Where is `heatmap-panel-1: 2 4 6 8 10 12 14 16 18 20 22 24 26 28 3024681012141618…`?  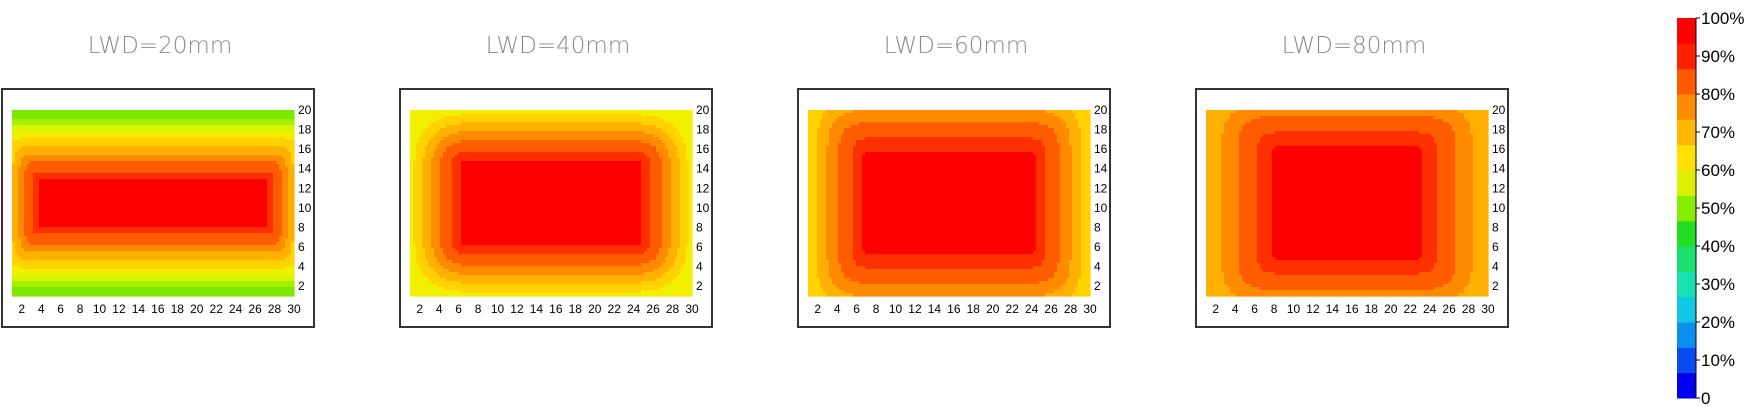 heatmap-panel-1: 2 4 6 8 10 12 14 16 18 20 22 24 26 28 3024681012141618… is located at coordinates (162, 209).